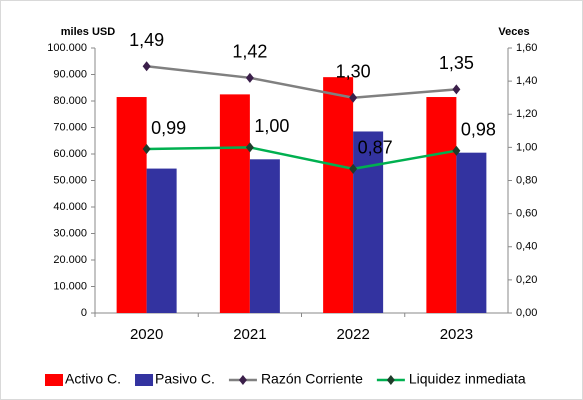 This screenshot has width=583, height=400. Describe the element at coordinates (375, 148) in the screenshot. I see `data-label: 0,87` at that location.